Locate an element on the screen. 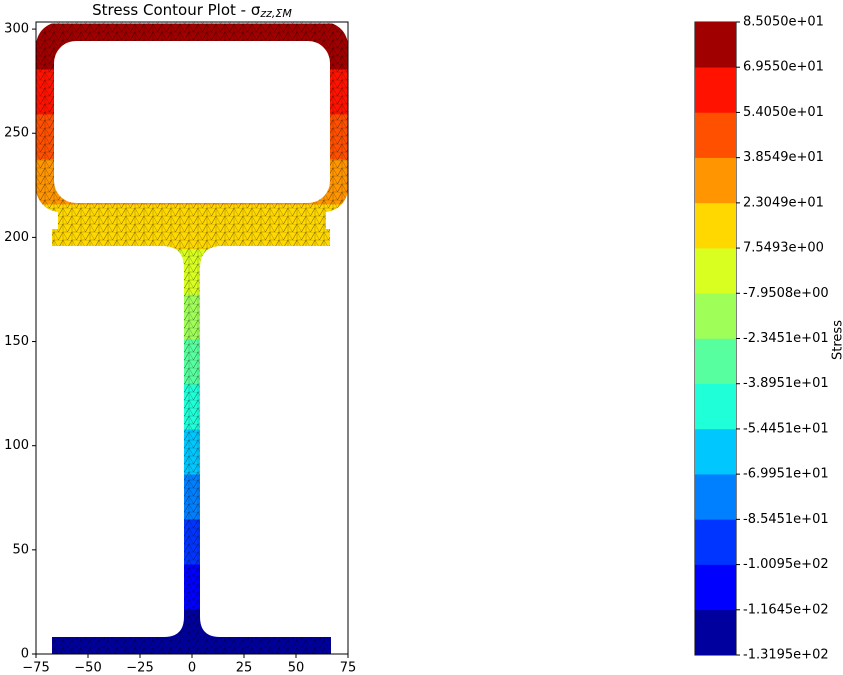 This screenshot has height=675, width=843. x-tick-label: 50 is located at coordinates (296, 668).